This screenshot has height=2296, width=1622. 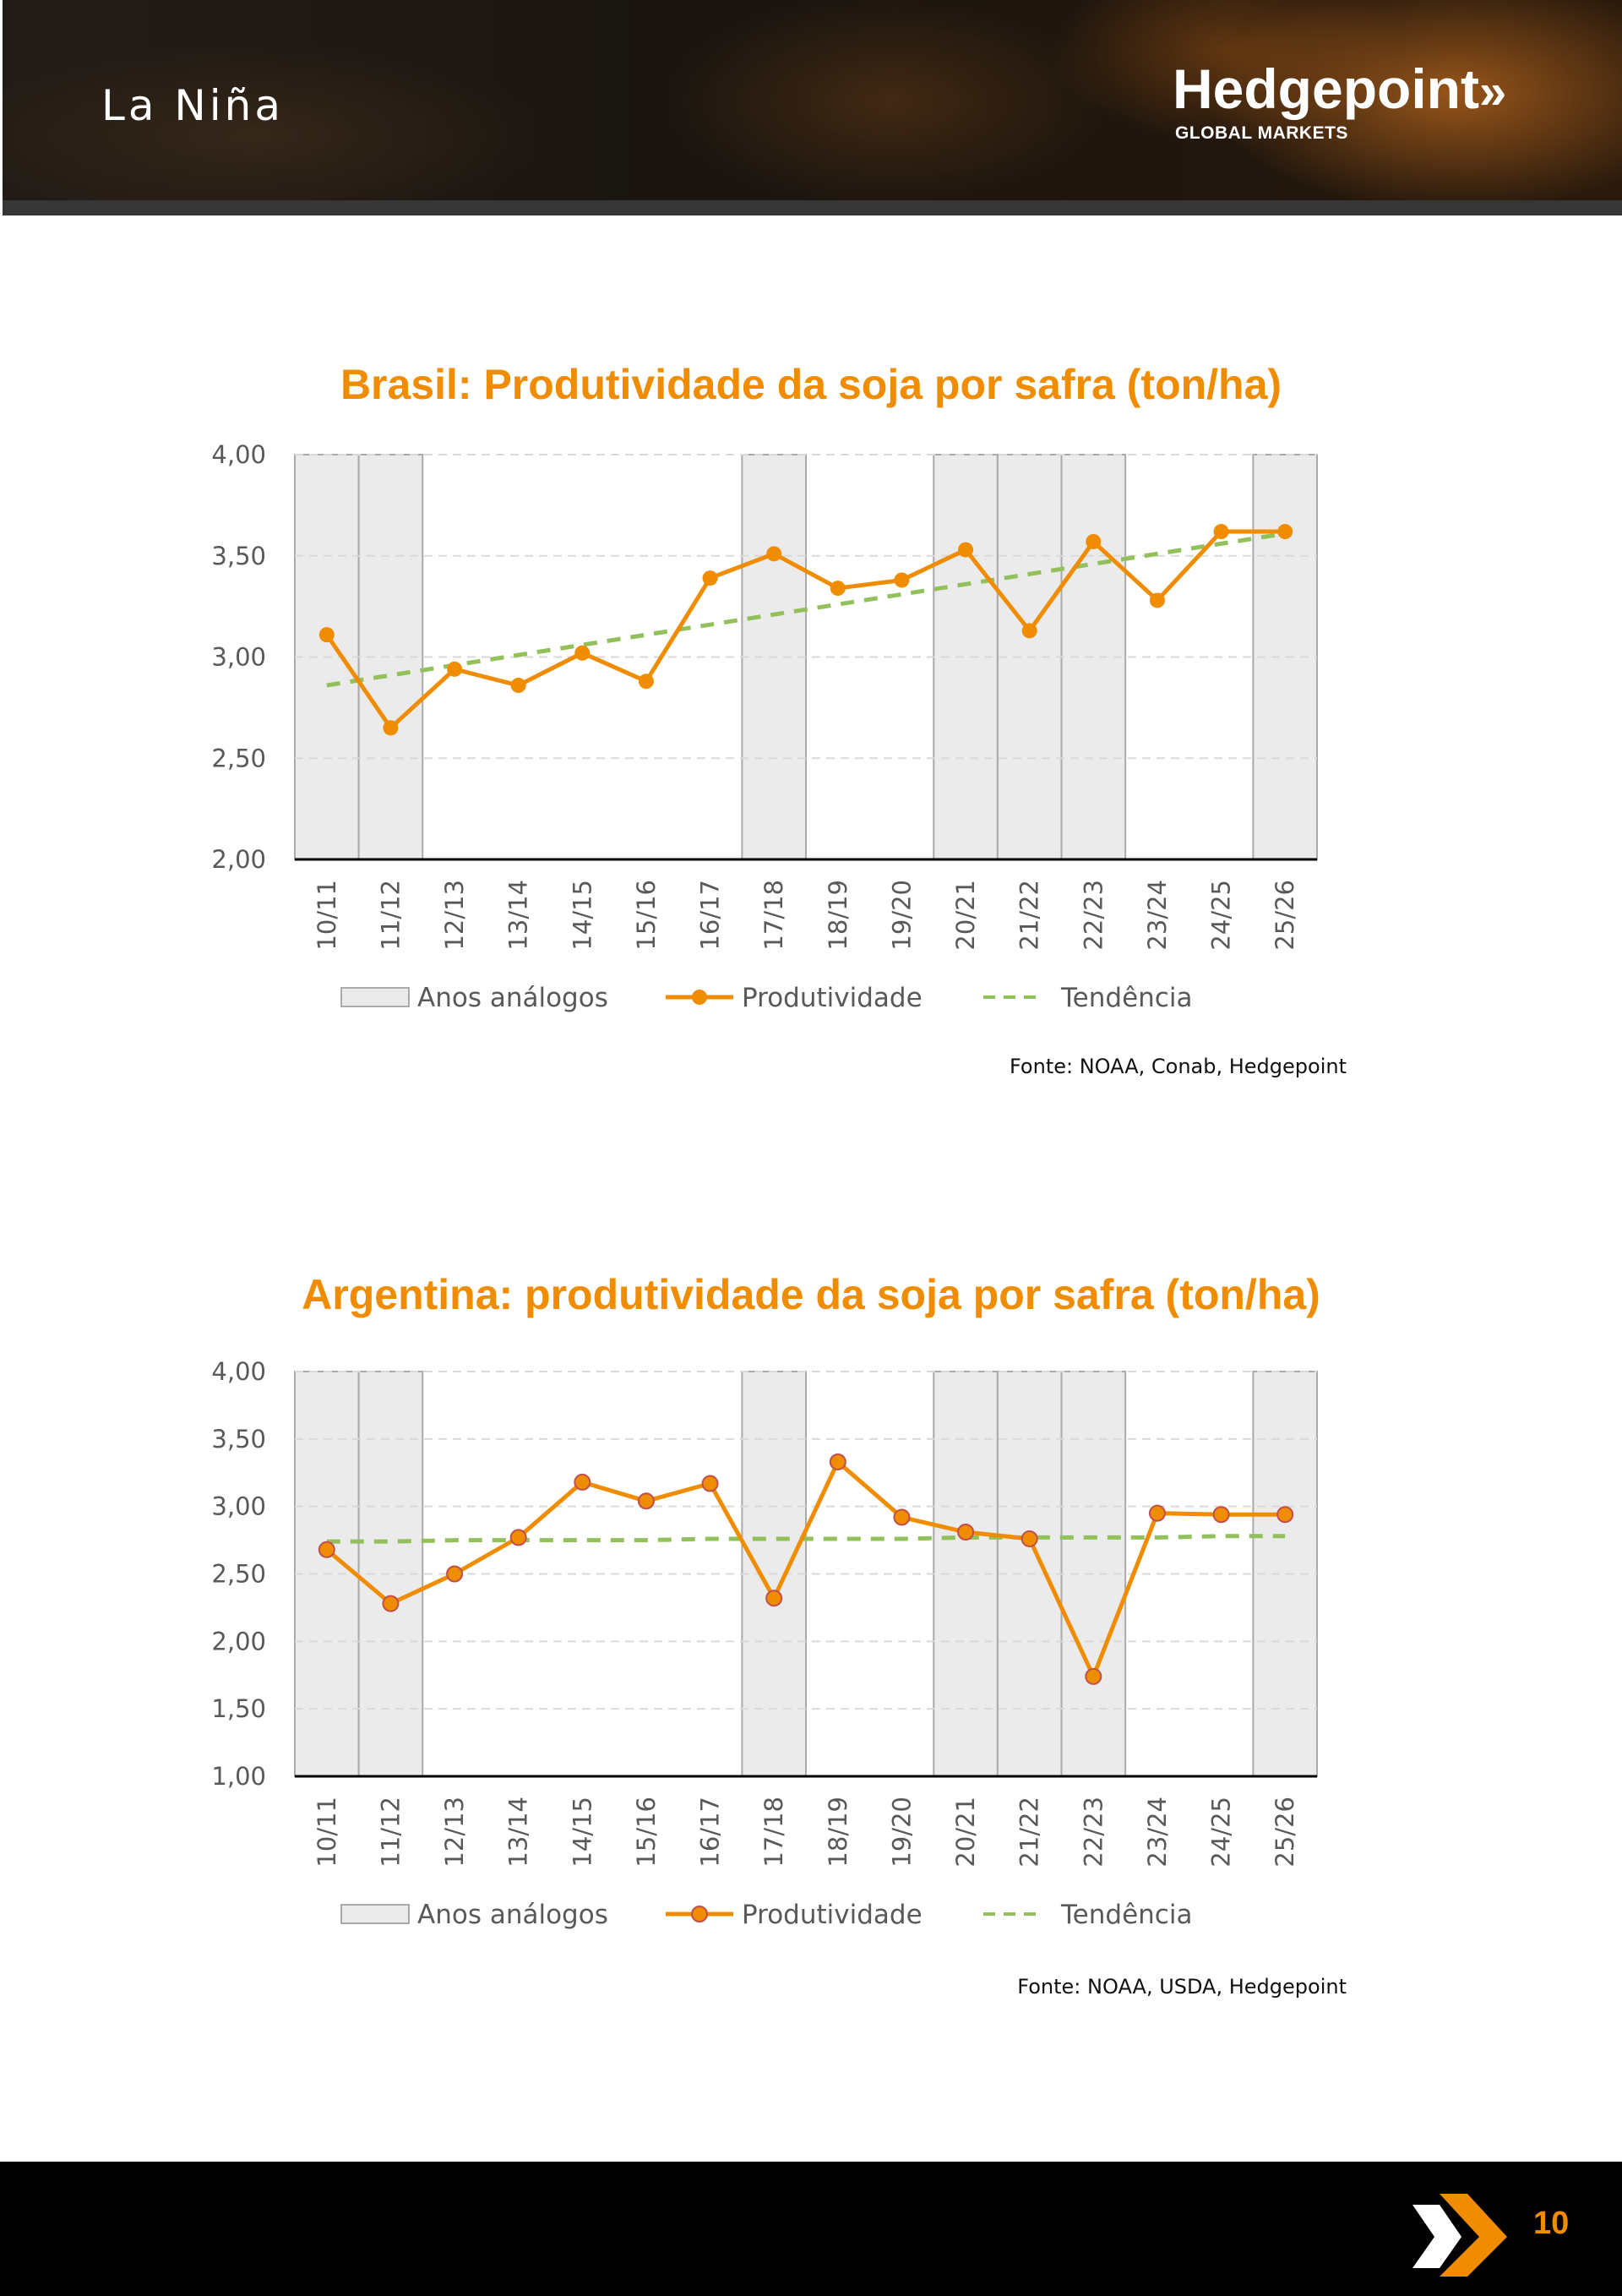 I want to click on y-tick-label: 2,50, so click(x=239, y=1574).